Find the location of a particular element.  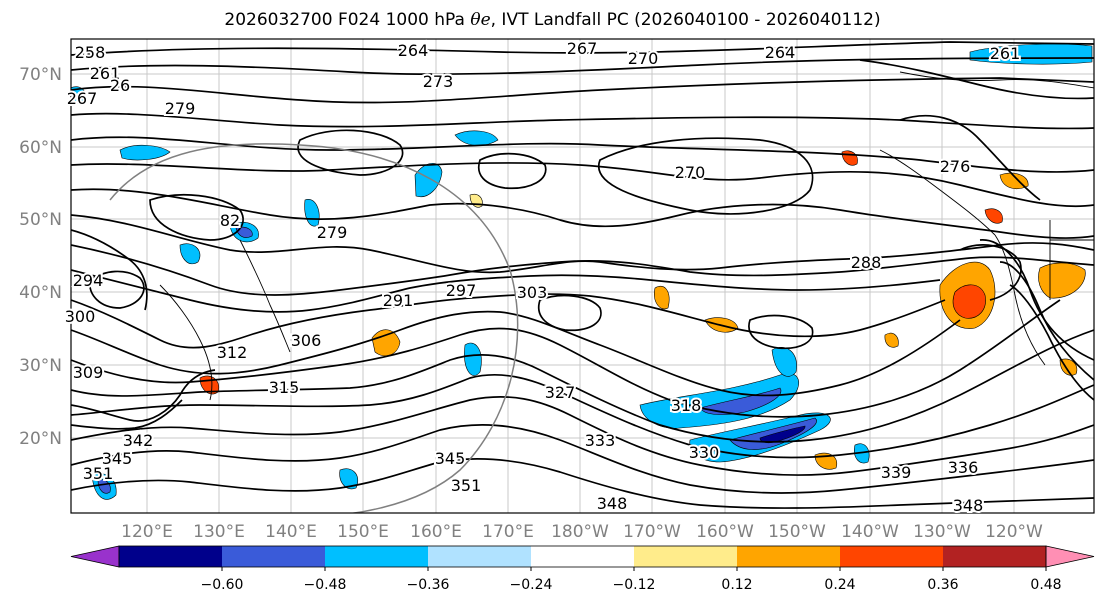

colorbar-tick-label: 0.12 is located at coordinates (736, 585).